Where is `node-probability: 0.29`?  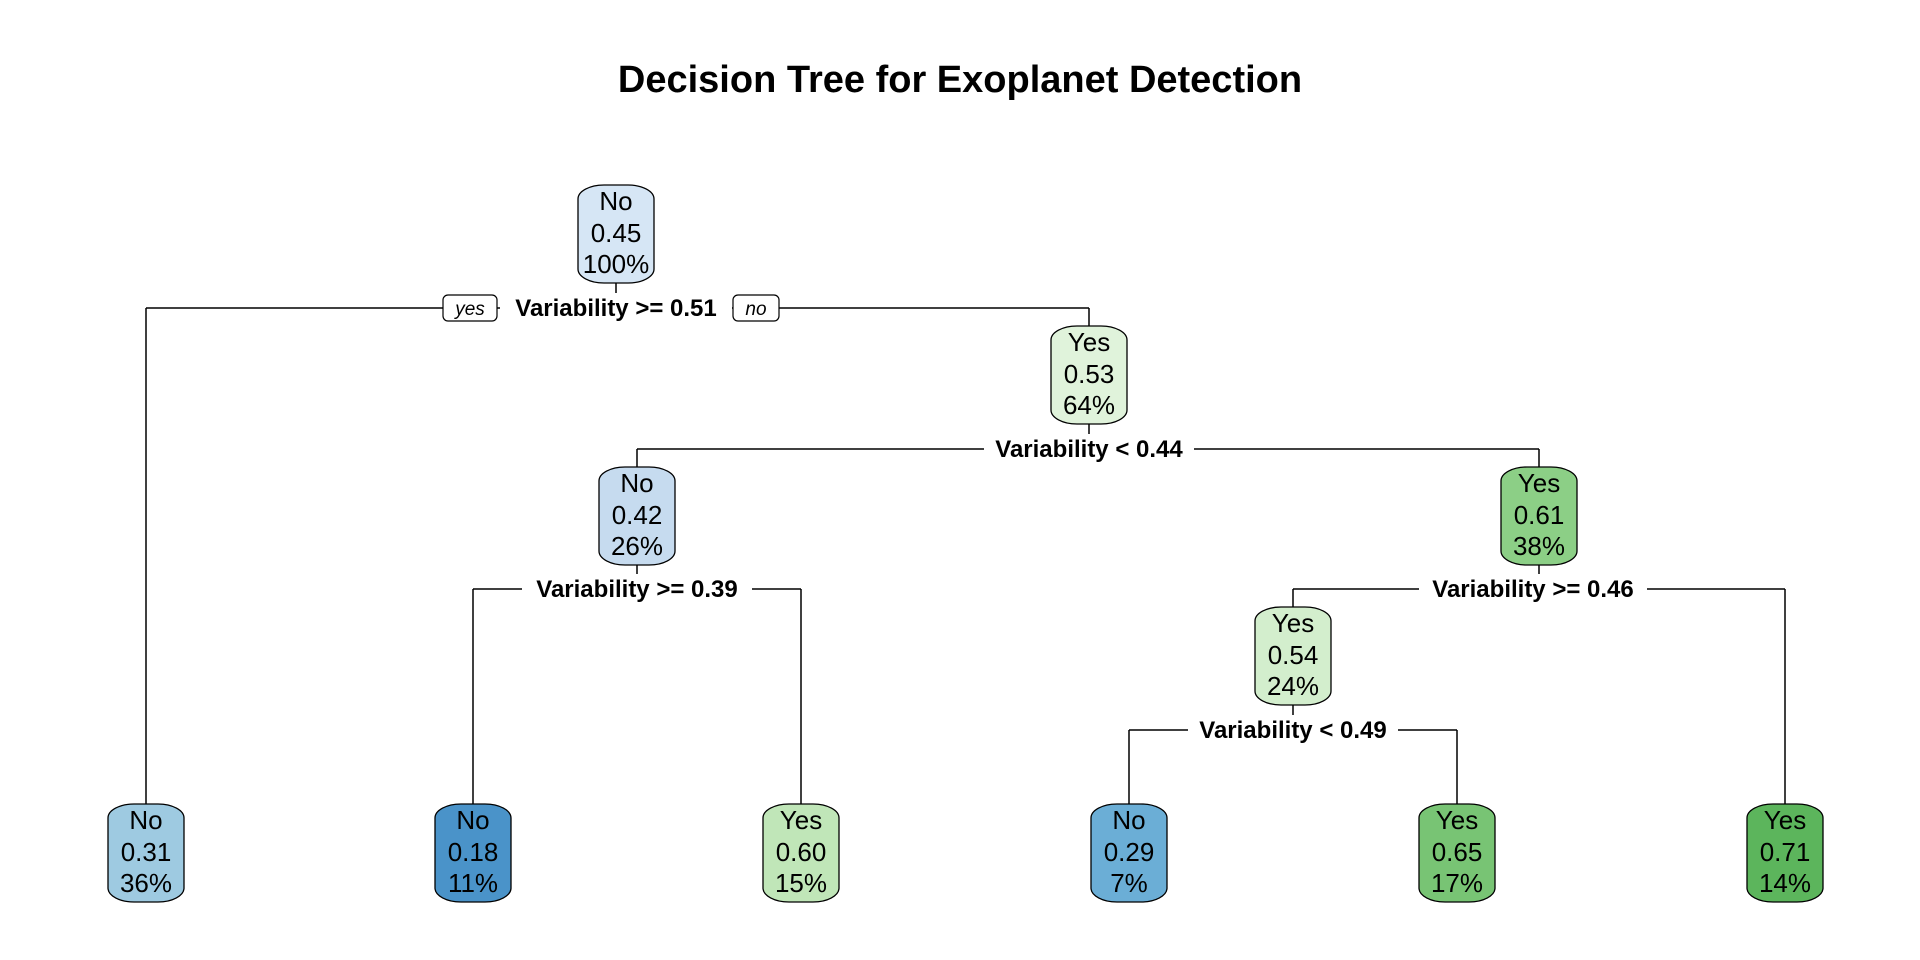
node-probability: 0.29 is located at coordinates (1129, 852).